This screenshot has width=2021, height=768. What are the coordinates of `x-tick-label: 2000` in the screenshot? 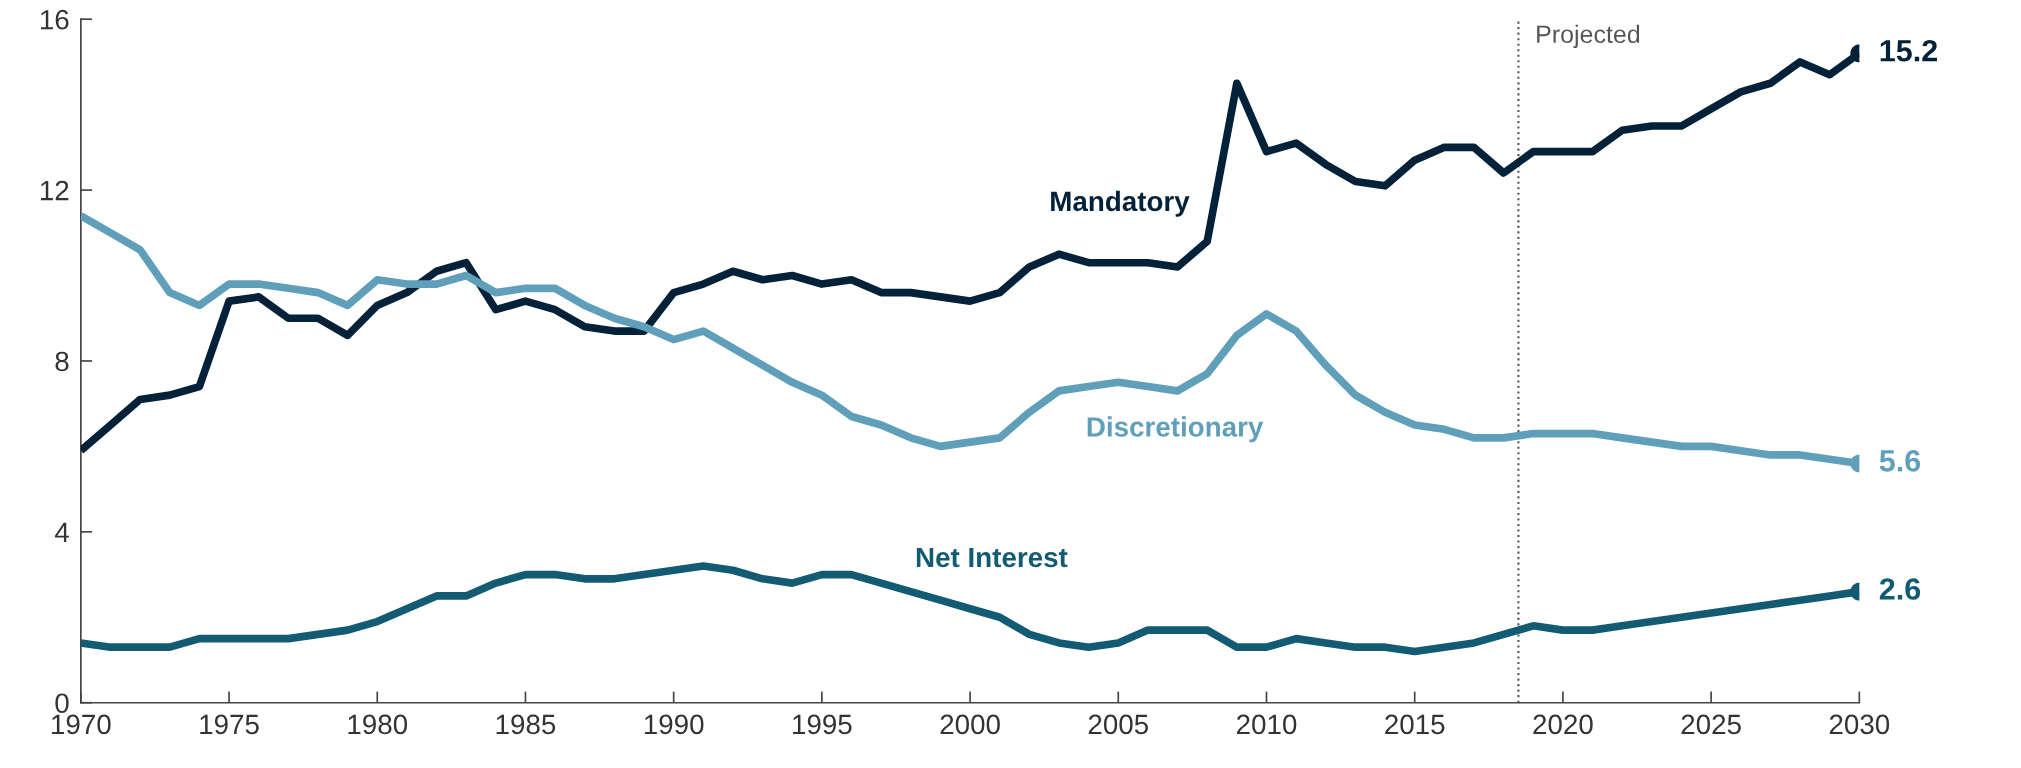 It's located at (970, 724).